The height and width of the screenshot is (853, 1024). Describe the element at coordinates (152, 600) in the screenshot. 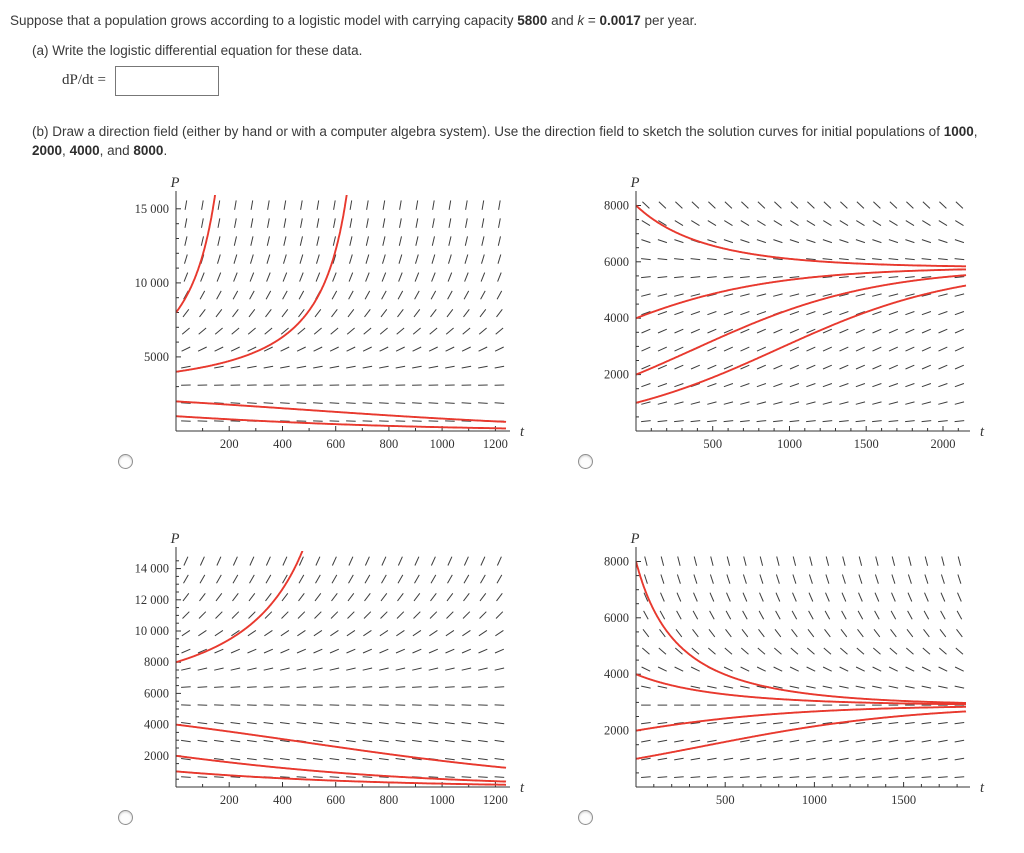

I see `svg-text: 12 000` at that location.